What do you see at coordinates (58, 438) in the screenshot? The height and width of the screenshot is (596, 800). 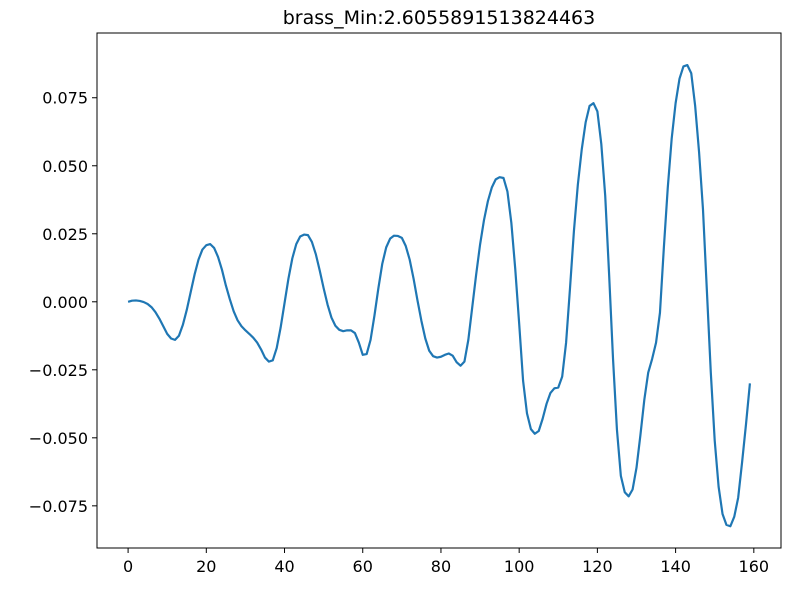 I see `y-tick-label: −0.050` at bounding box center [58, 438].